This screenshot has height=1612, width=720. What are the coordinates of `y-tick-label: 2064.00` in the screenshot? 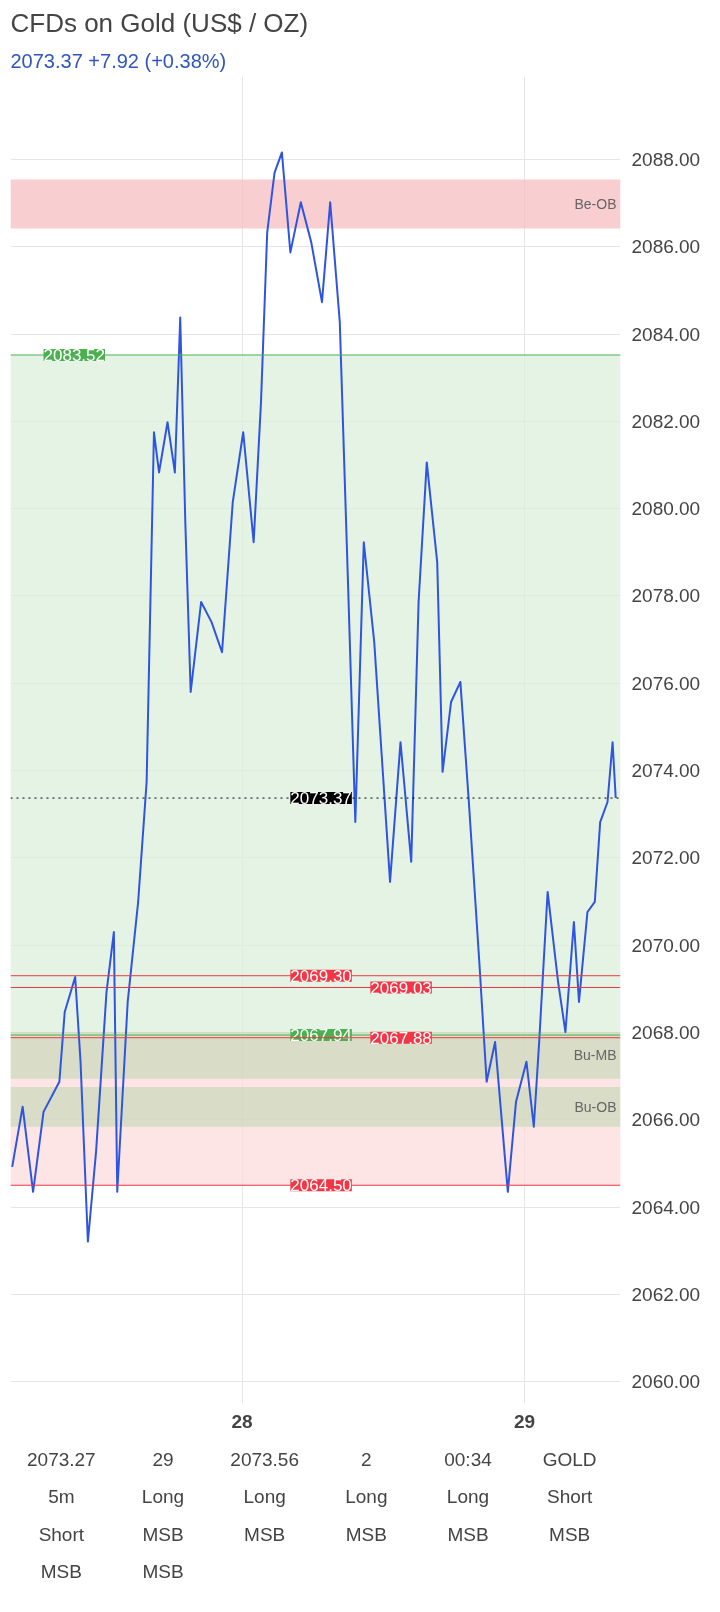 It's located at (666, 1207).